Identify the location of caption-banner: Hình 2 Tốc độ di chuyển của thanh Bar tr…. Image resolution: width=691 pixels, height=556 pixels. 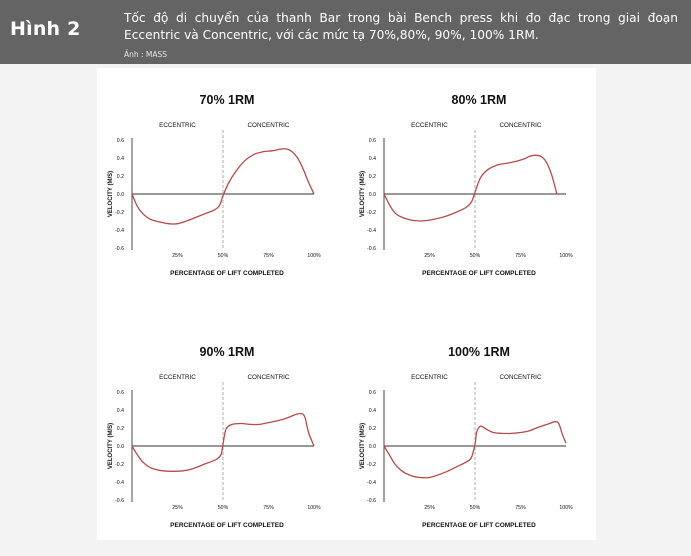
(345, 32).